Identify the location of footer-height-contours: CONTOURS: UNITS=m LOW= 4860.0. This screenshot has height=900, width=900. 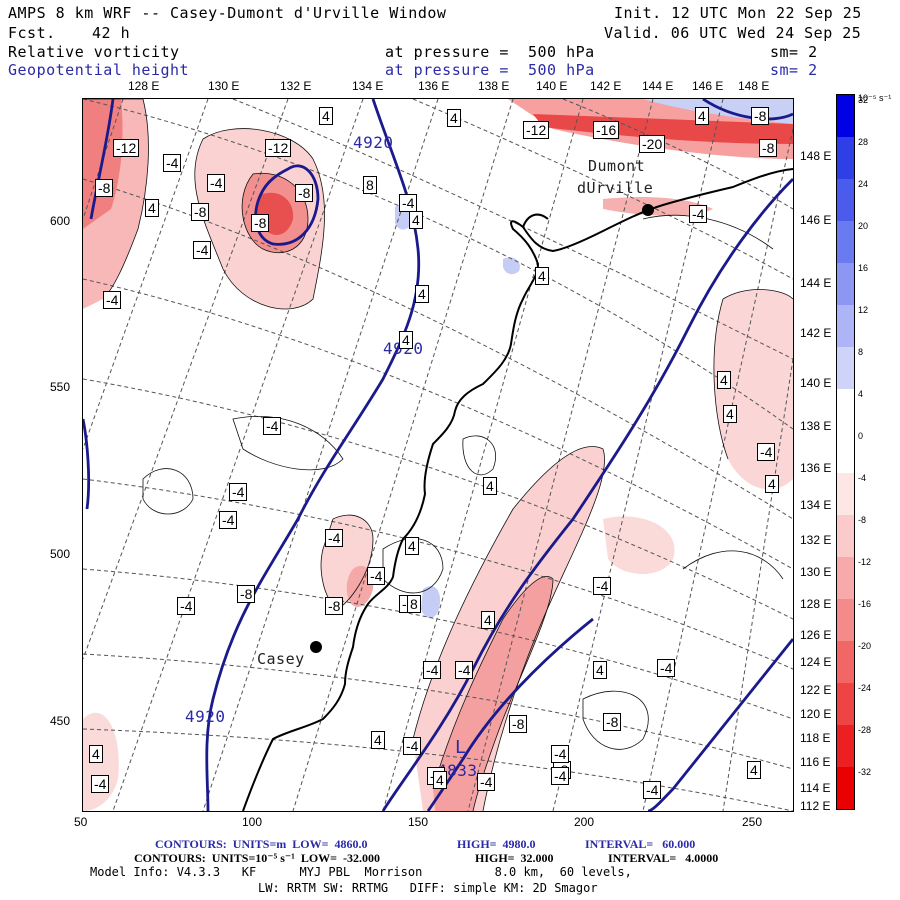
(261, 844).